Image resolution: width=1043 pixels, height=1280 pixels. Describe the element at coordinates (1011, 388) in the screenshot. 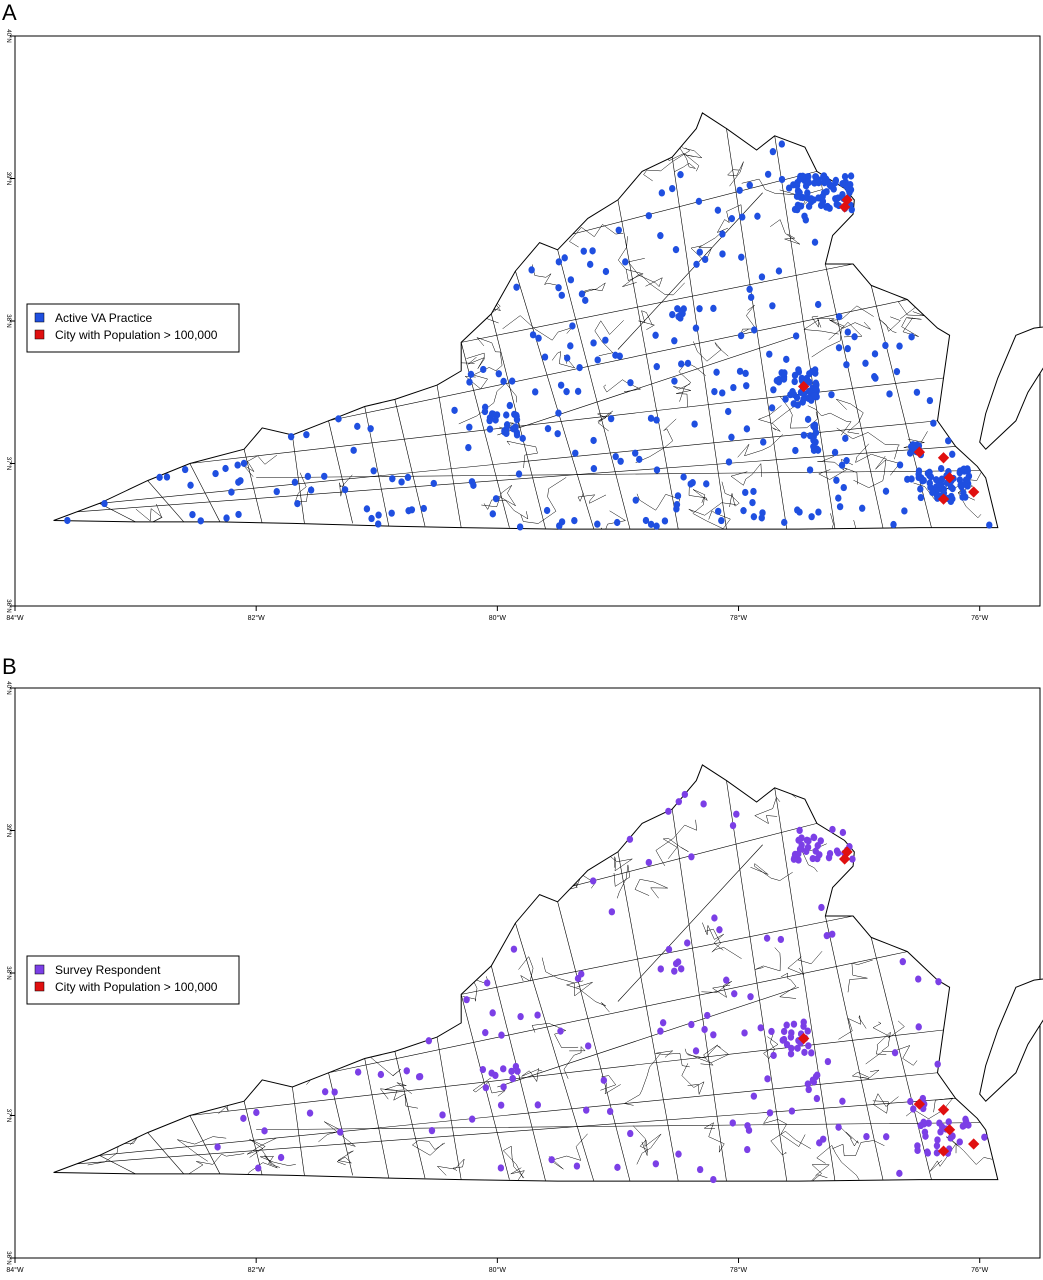

I see `eastern-shore-outline` at that location.